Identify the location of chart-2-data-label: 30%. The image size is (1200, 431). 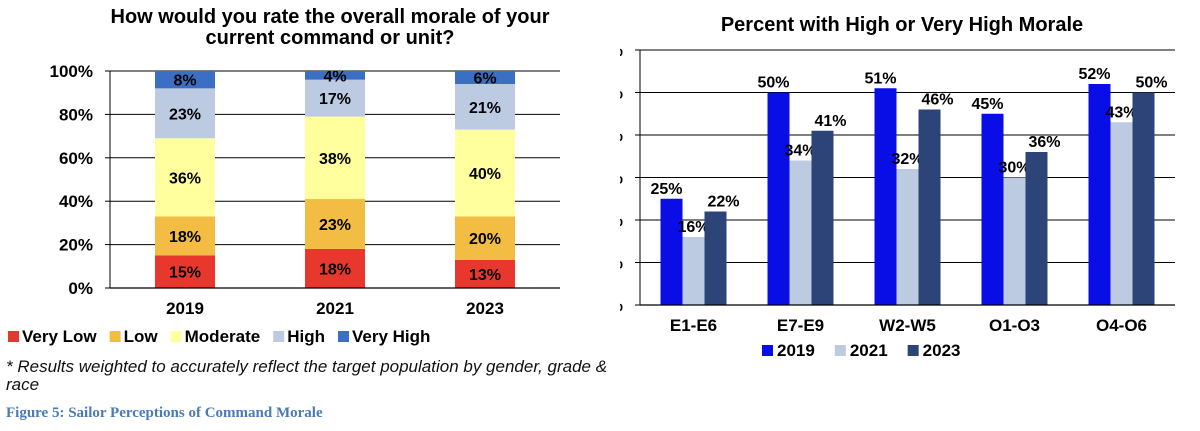
(1014, 168).